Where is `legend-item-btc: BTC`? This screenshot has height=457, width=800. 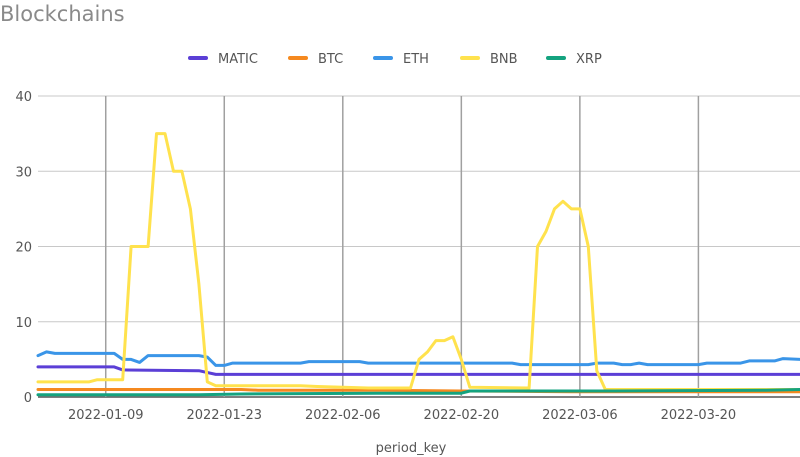
legend-item-btc: BTC is located at coordinates (315, 59).